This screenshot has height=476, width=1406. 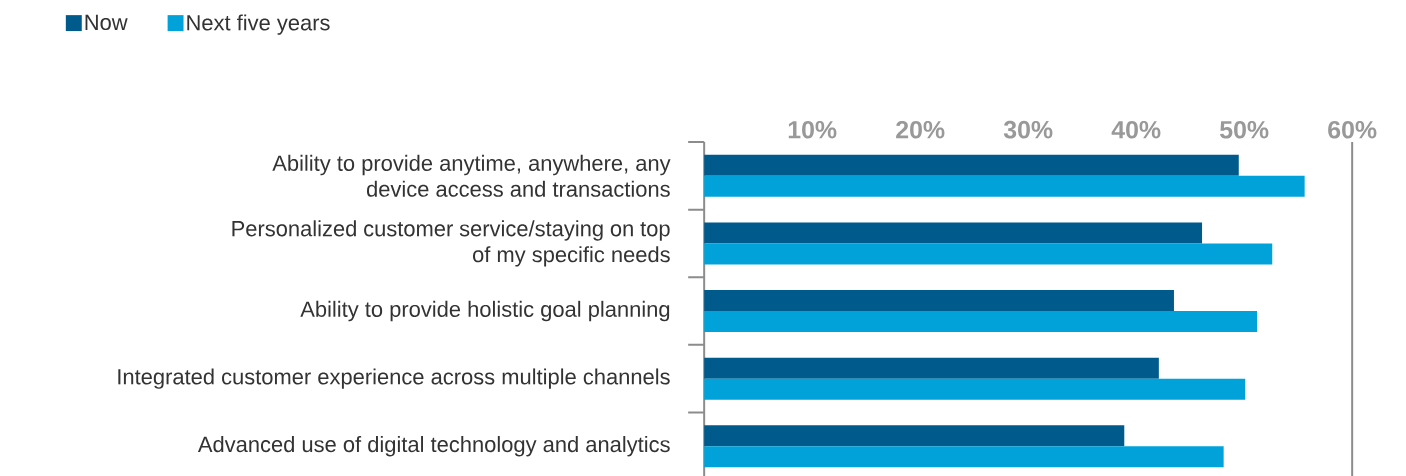 What do you see at coordinates (1136, 129) in the screenshot?
I see `x-tick-label: 40%` at bounding box center [1136, 129].